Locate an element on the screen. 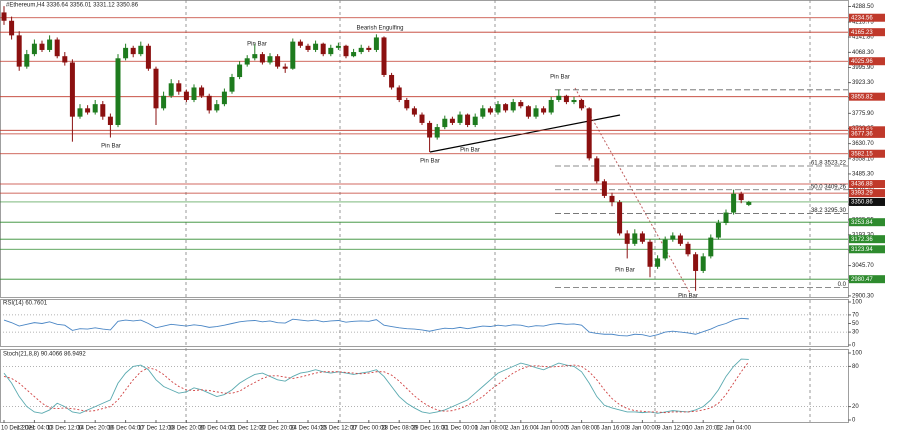 The image size is (900, 433). level-label: 3582.15 is located at coordinates (862, 154).